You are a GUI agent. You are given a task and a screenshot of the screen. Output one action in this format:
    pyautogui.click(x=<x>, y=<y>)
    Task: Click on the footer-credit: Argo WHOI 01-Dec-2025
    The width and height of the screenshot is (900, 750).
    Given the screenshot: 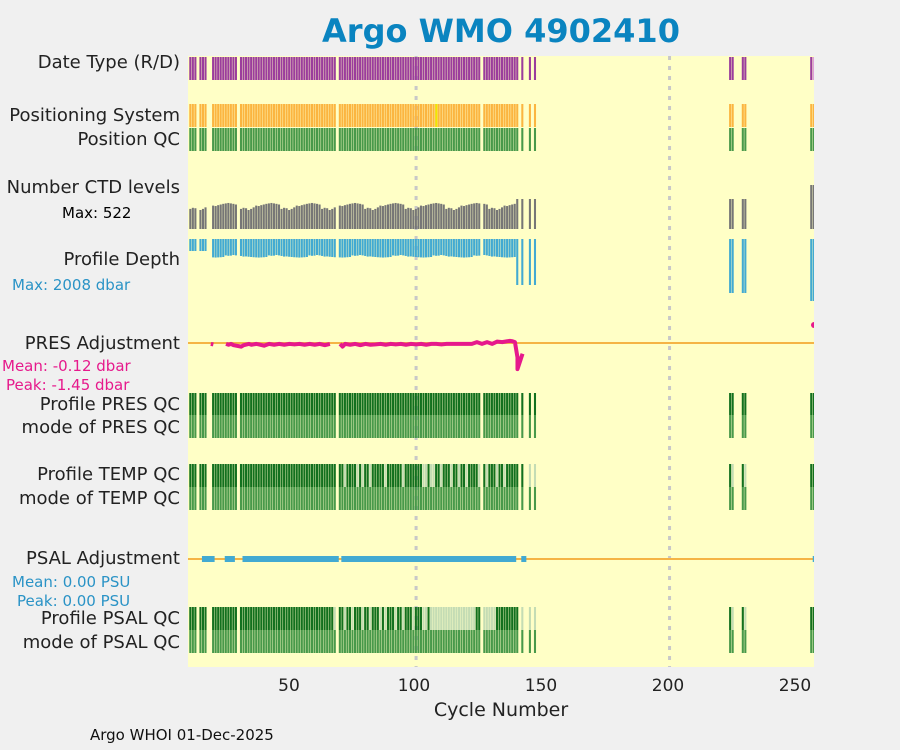 What is the action you would take?
    pyautogui.click(x=182, y=735)
    